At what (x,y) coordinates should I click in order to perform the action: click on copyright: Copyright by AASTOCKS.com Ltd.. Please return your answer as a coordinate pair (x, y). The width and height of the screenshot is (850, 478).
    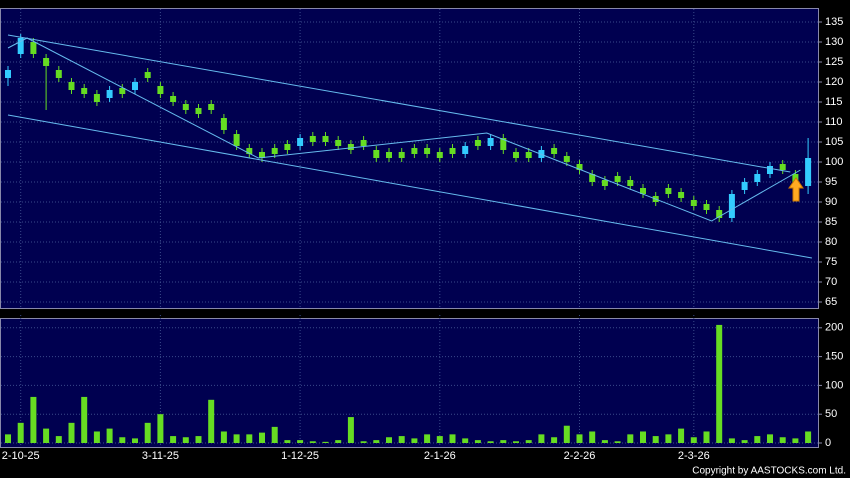
    Looking at the image, I should click on (769, 471).